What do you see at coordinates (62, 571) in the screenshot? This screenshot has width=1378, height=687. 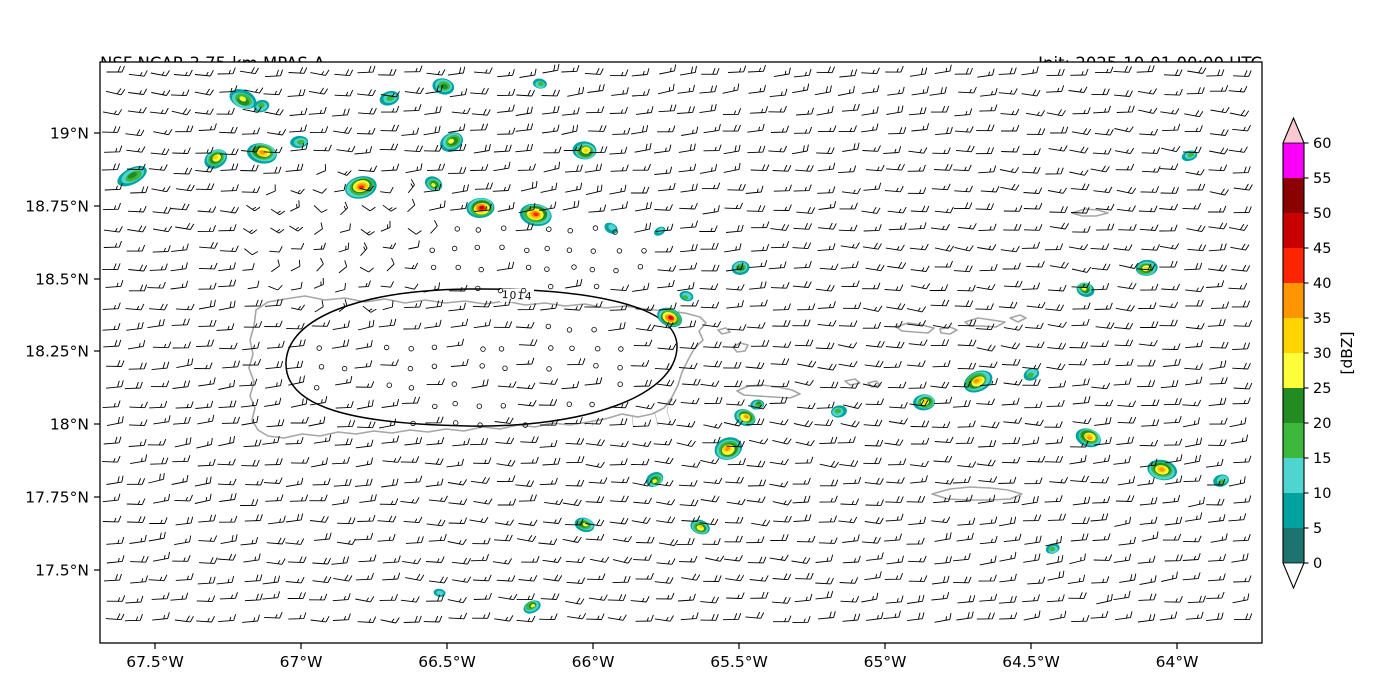 I see `y-tick-label: 17.5°N` at bounding box center [62, 571].